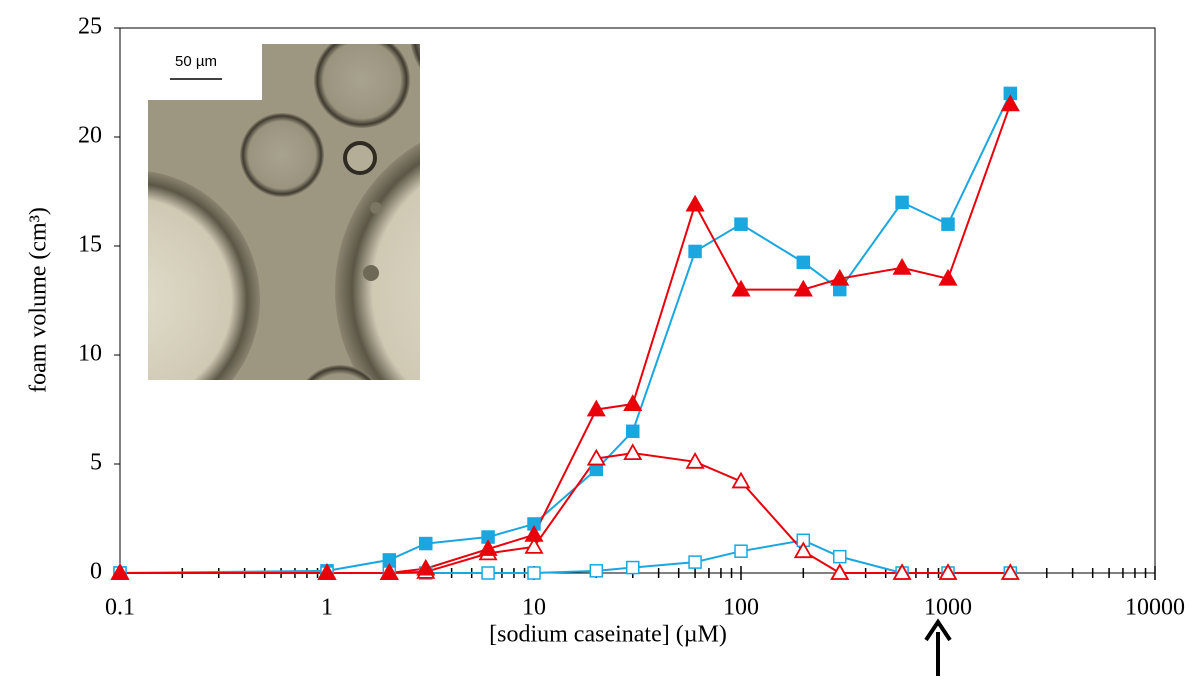 The image size is (1199, 682). I want to click on y-tick-label: 10, so click(90, 354).